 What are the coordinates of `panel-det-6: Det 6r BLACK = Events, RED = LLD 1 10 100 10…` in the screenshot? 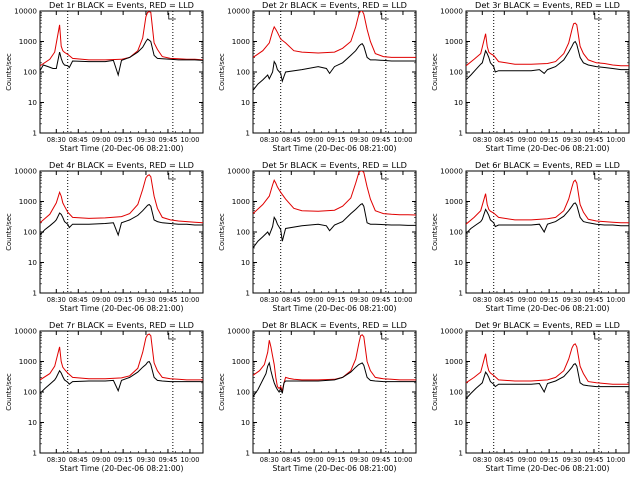 It's located at (530, 236).